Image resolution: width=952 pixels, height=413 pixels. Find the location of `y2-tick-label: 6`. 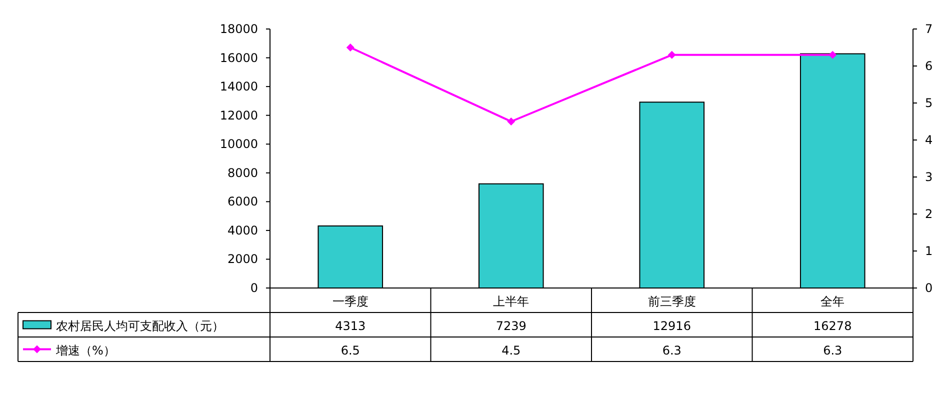

y2-tick-label: 6 is located at coordinates (929, 66).